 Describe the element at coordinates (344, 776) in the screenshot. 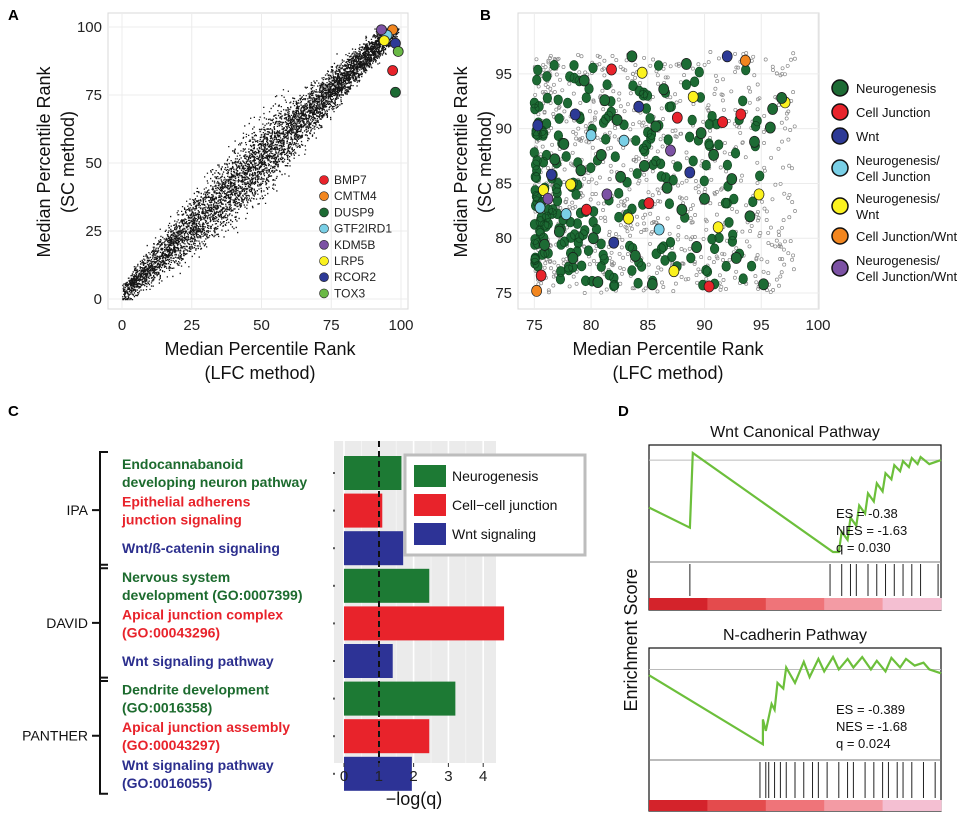

I see `plot-c-xtick-label: 0` at that location.